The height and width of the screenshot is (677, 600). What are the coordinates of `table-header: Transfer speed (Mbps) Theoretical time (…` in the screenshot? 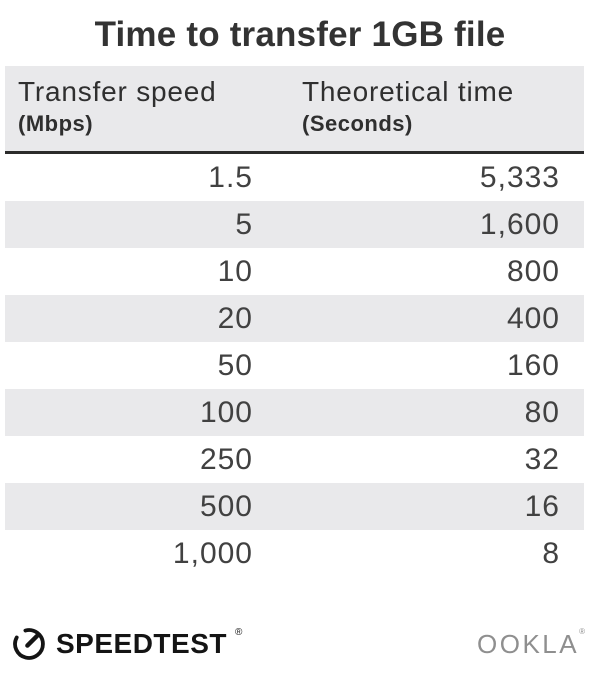 It's located at (294, 110).